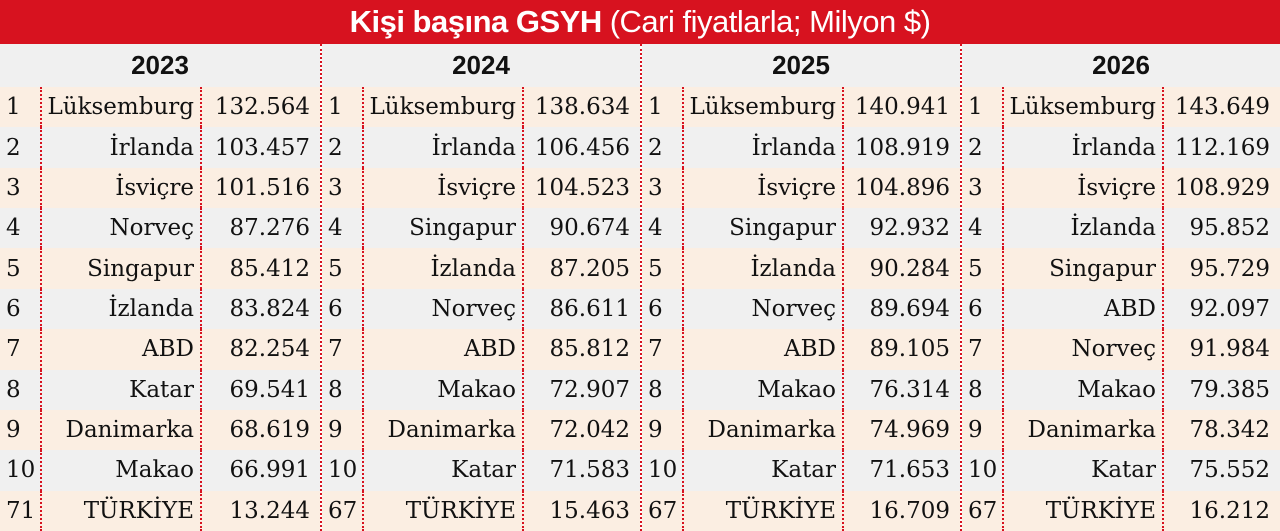 The width and height of the screenshot is (1280, 531). I want to click on value-cell: 143.649, so click(1222, 107).